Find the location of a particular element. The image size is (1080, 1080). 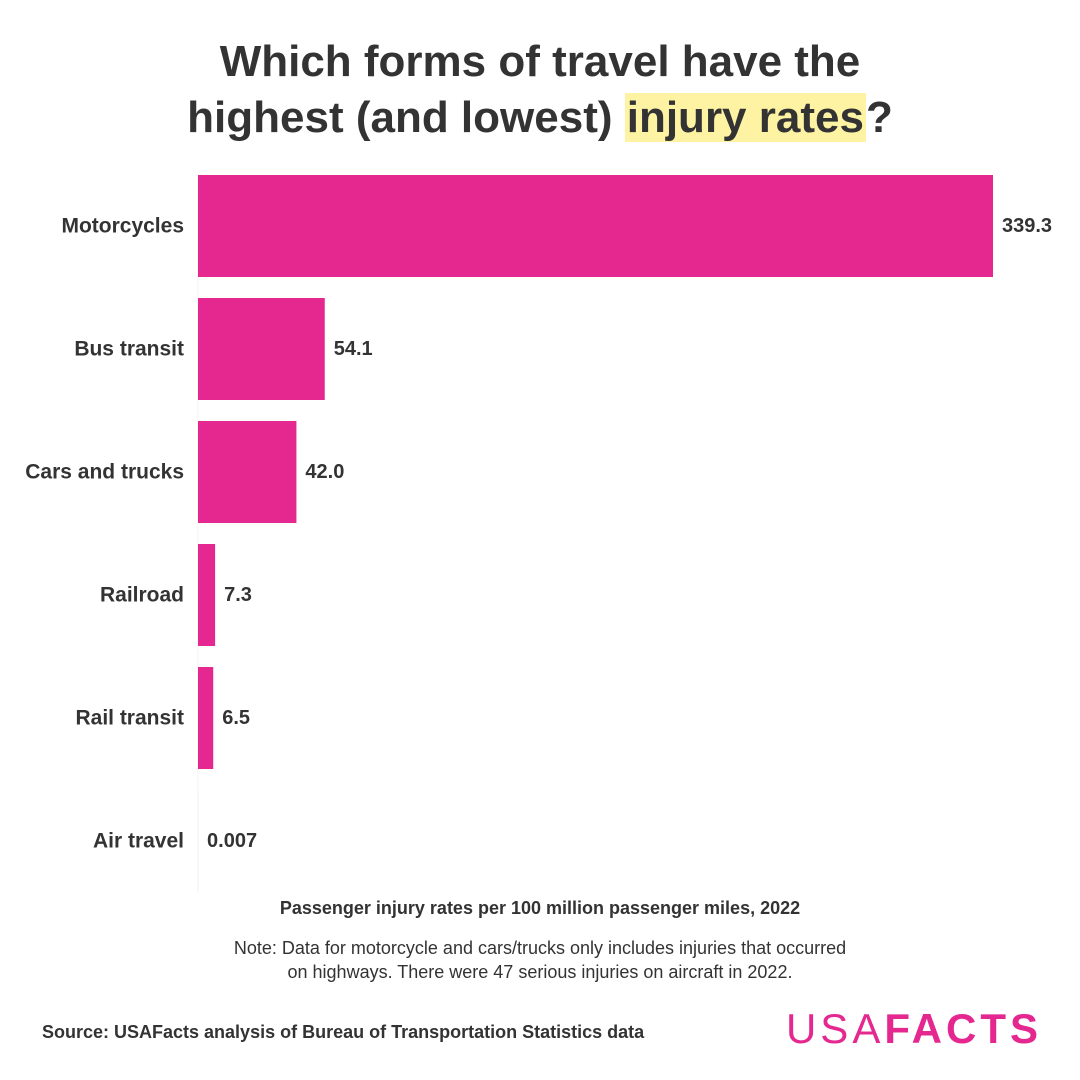

logo-facts: FACTS is located at coordinates (963, 1028).